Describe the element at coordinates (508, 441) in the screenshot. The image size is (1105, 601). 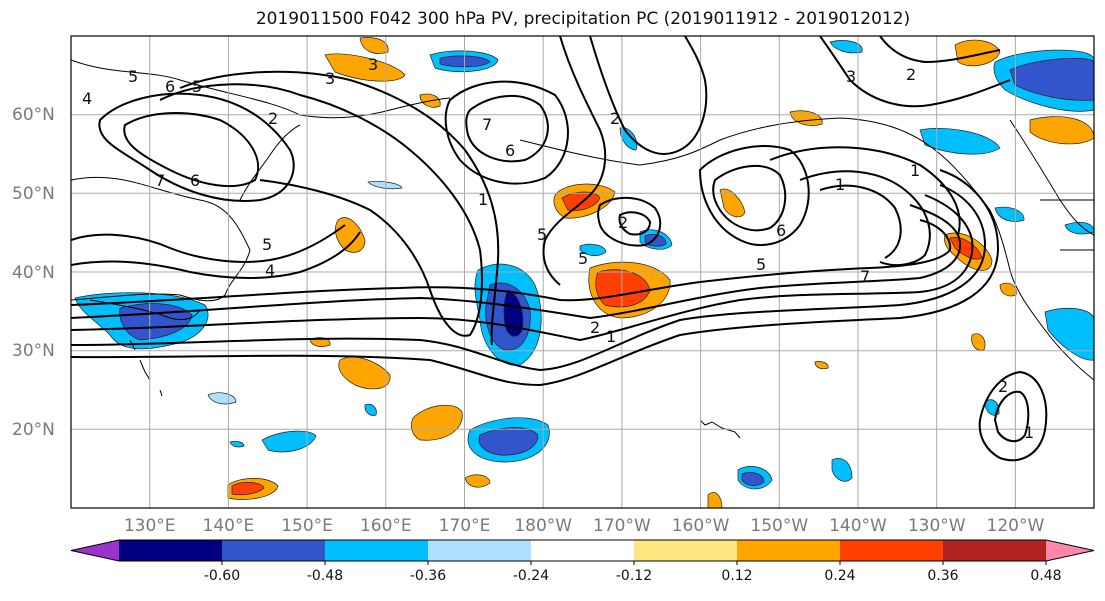
I see `anomaly-south-neg-core` at that location.